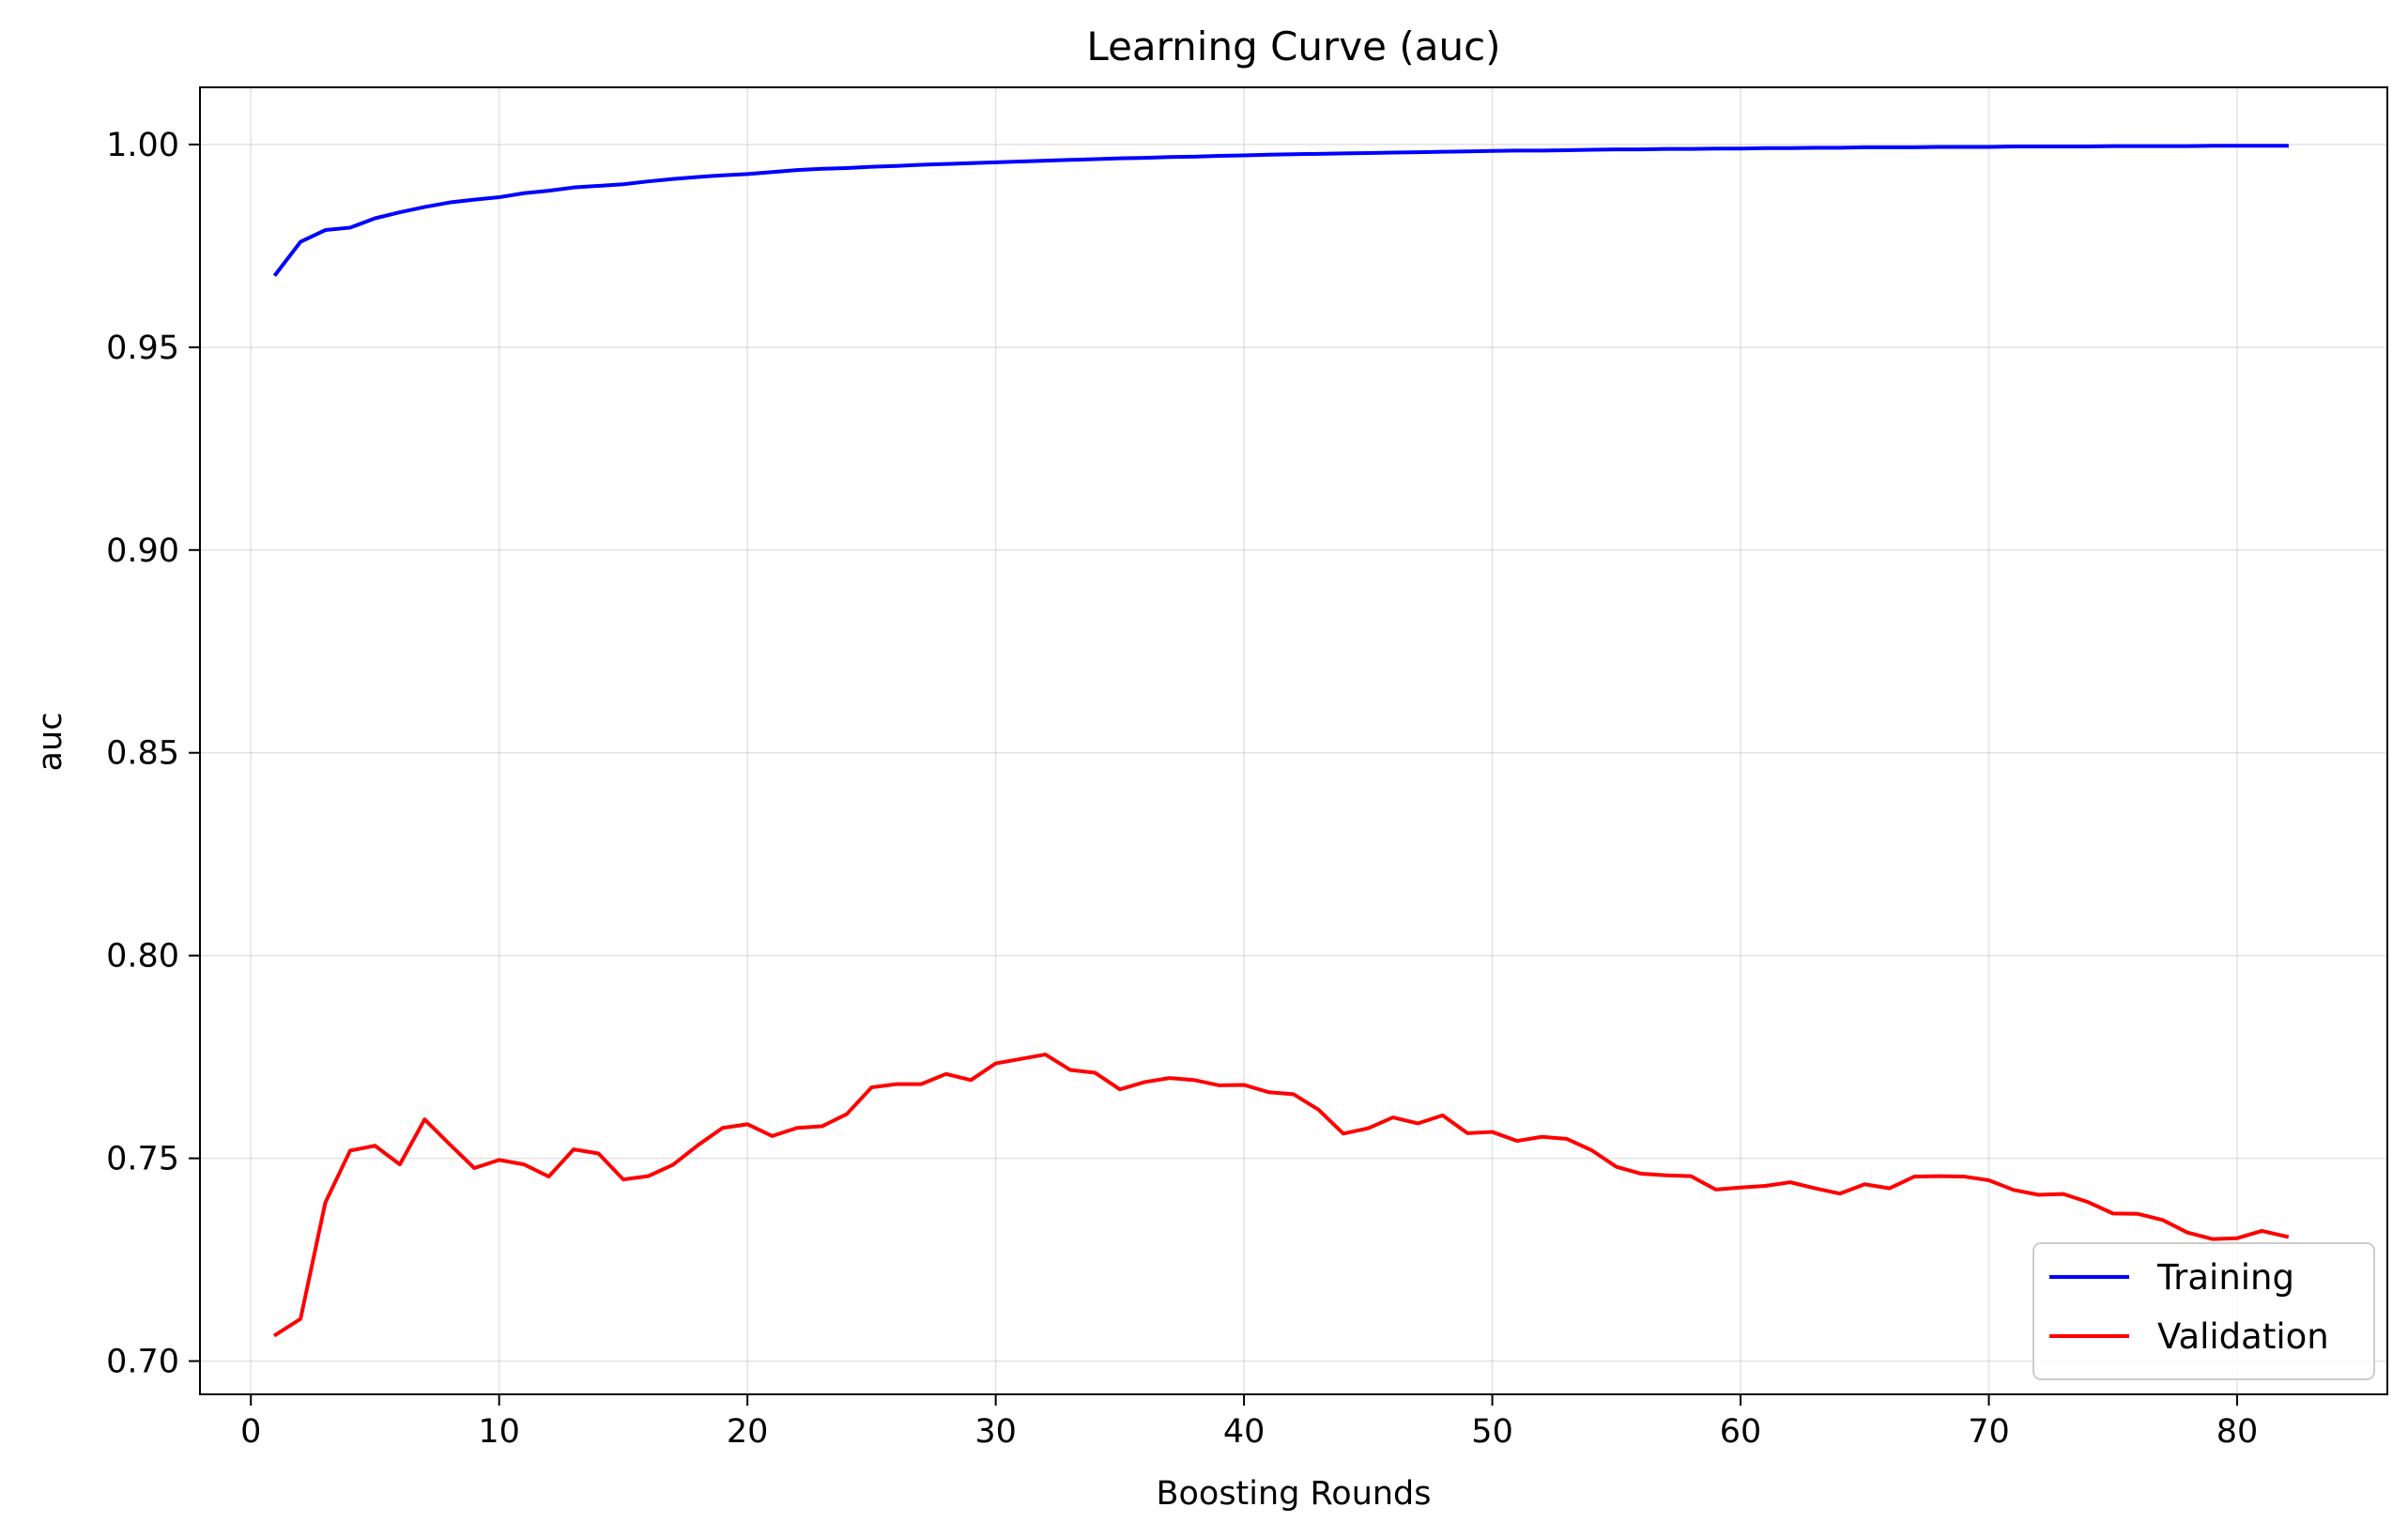 The image size is (2408, 1538). What do you see at coordinates (2243, 1336) in the screenshot?
I see `legend-label-validation: Validation` at bounding box center [2243, 1336].